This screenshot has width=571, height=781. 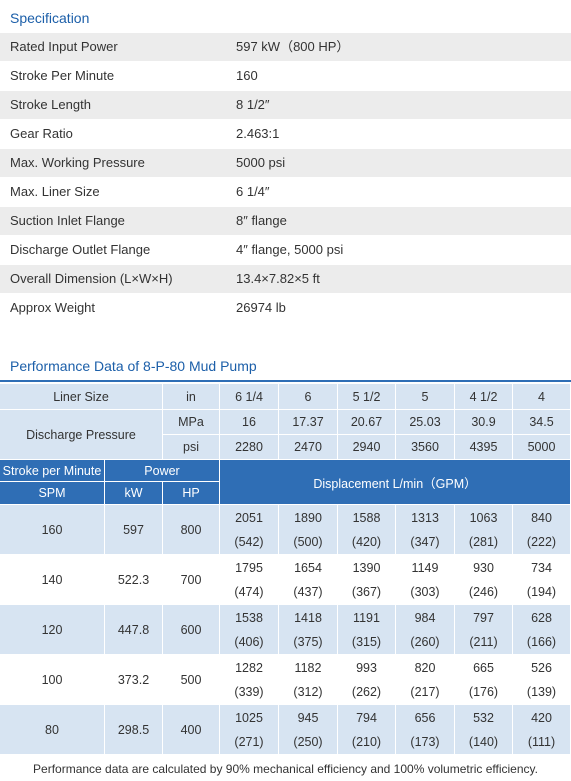 I want to click on cell: 2940, so click(x=367, y=447).